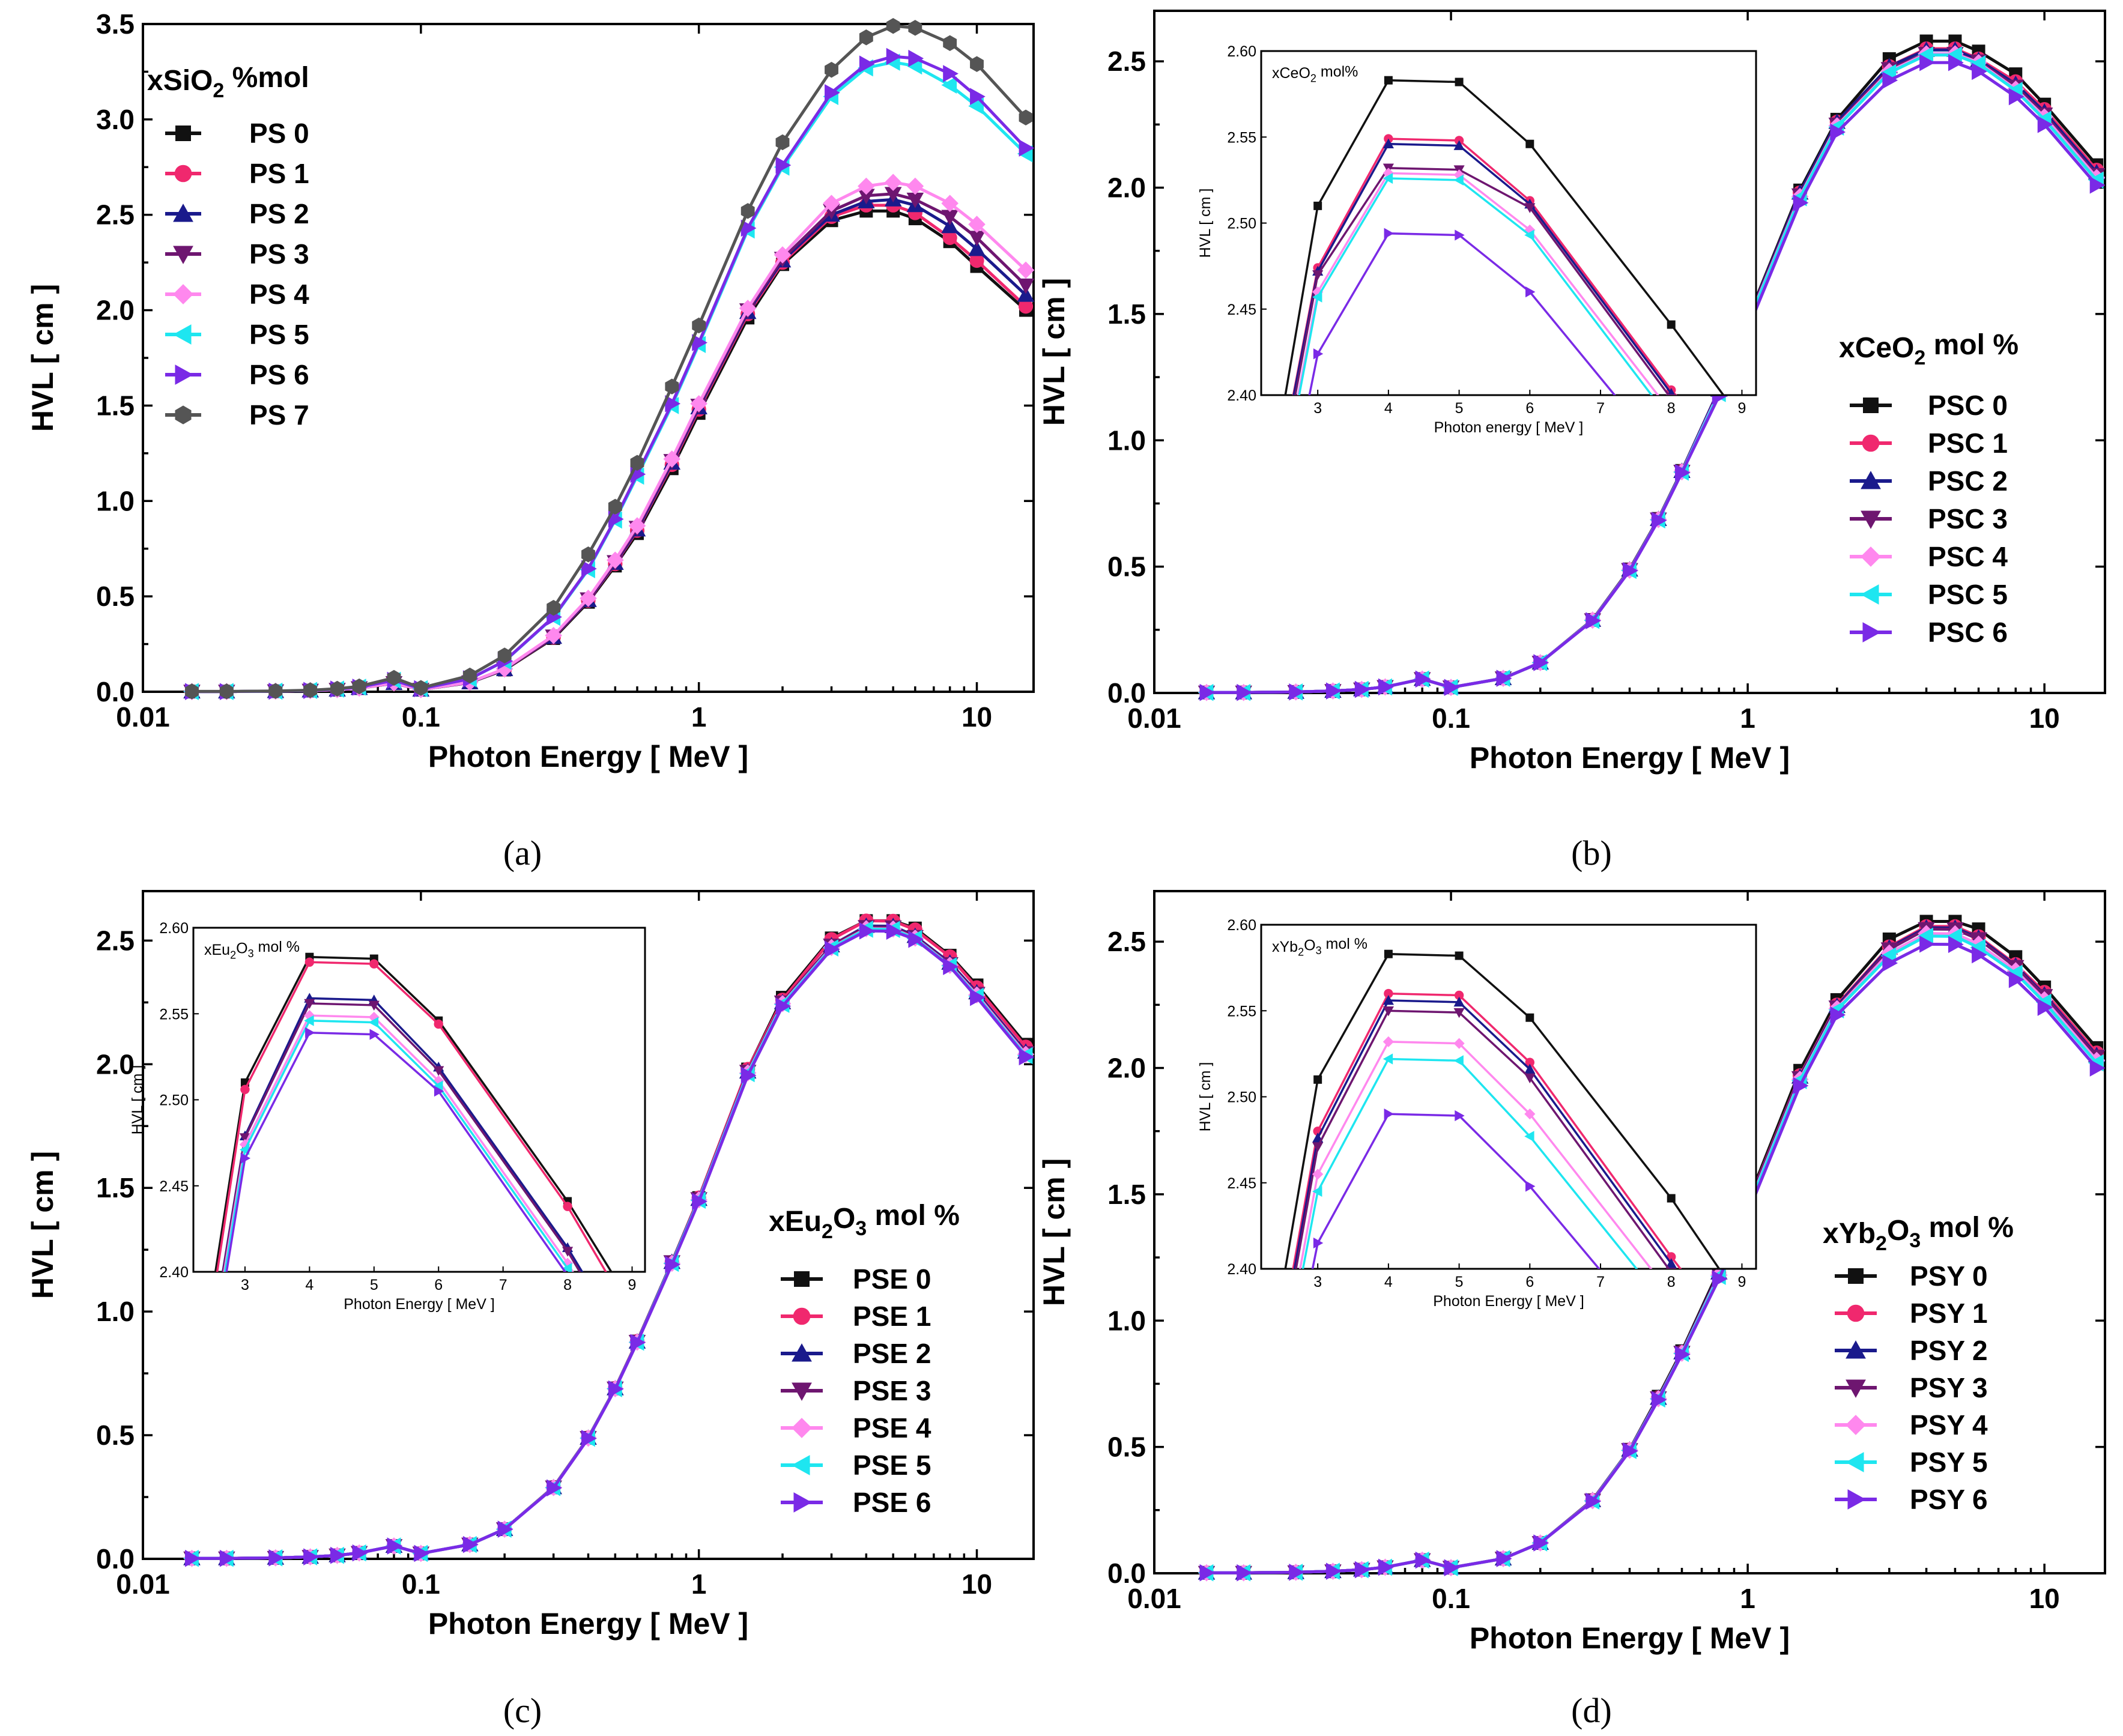  What do you see at coordinates (699, 1584) in the screenshot?
I see `x-tick-label: 1` at bounding box center [699, 1584].